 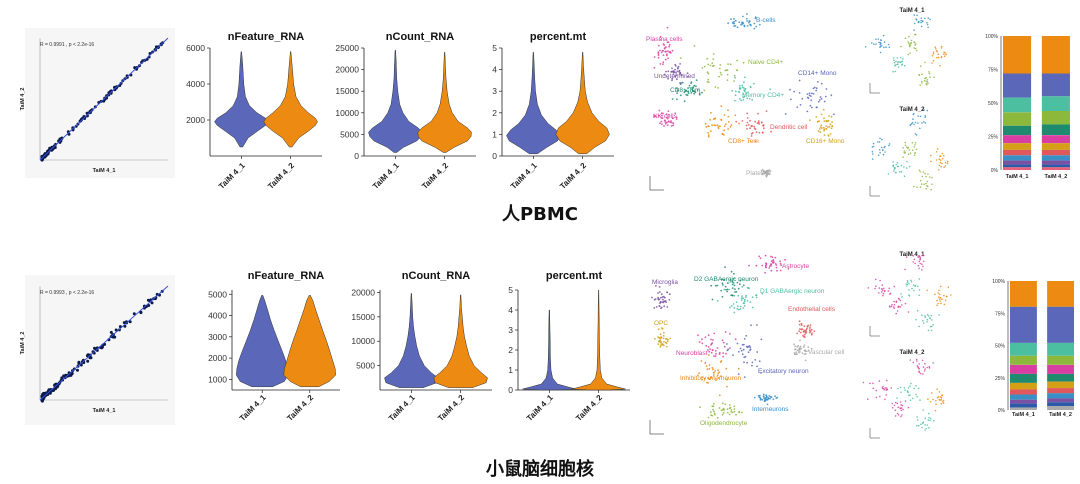 What do you see at coordinates (365, 366) in the screenshot?
I see `y-tick-label: 5000` at bounding box center [365, 366].